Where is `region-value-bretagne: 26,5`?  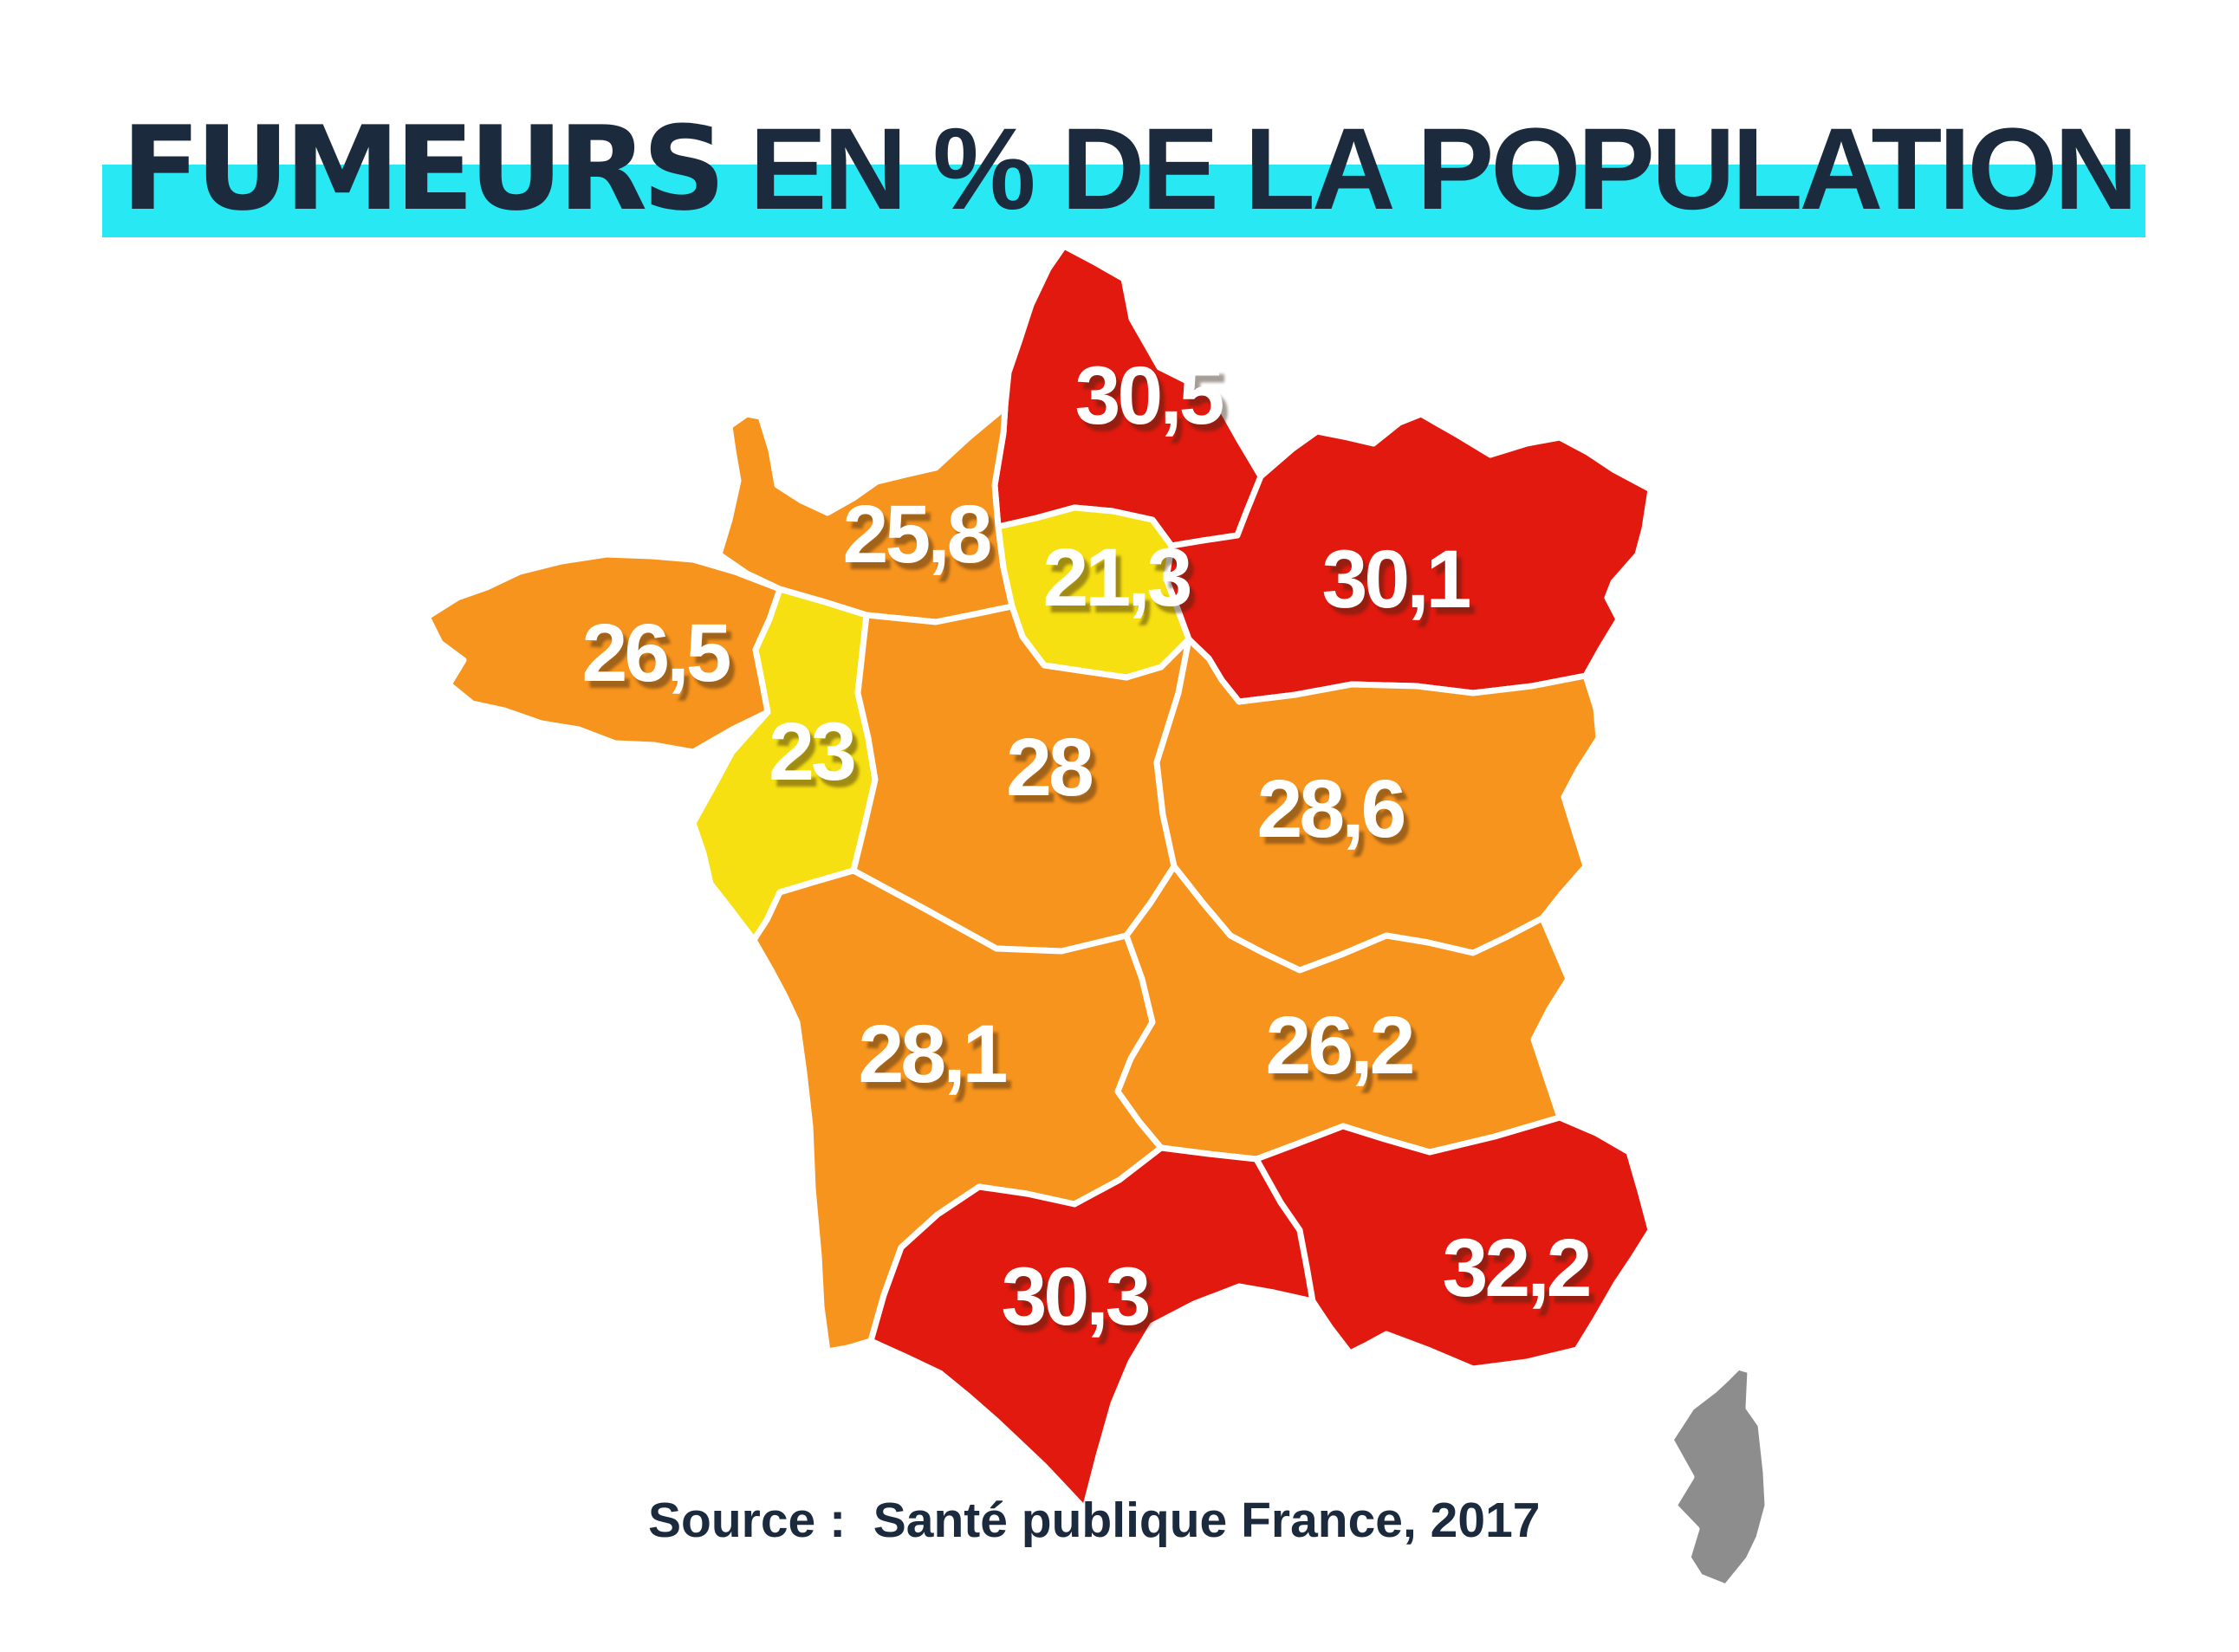
region-value-bretagne: 26,5 is located at coordinates (656, 653).